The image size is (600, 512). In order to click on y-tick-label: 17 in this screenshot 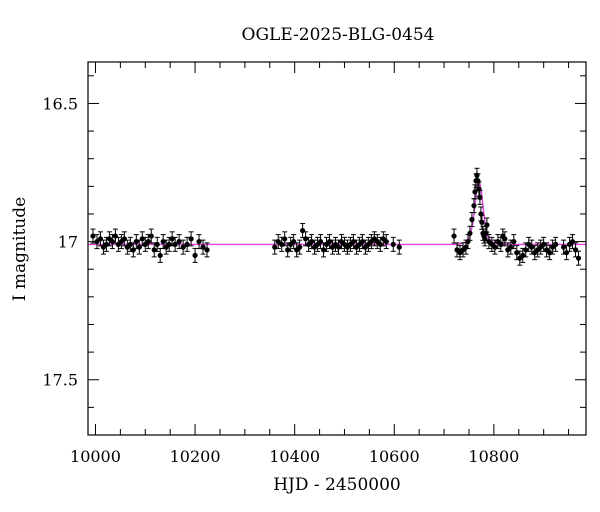, I will do `click(68, 242)`.